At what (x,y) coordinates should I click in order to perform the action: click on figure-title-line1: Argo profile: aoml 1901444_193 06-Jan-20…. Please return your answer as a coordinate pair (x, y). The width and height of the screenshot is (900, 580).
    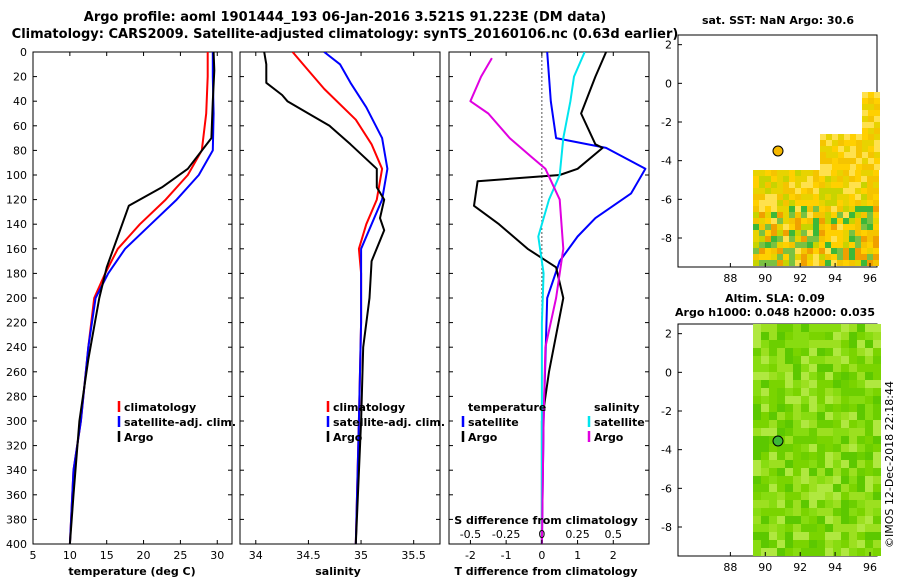
    Looking at the image, I should click on (345, 17).